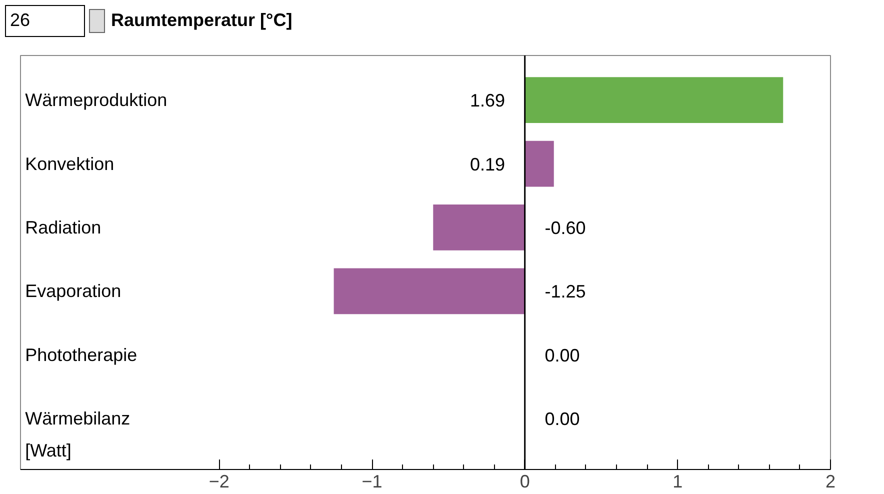 This screenshot has height=494, width=884. I want to click on x-axis-title: [Watt], so click(48, 450).